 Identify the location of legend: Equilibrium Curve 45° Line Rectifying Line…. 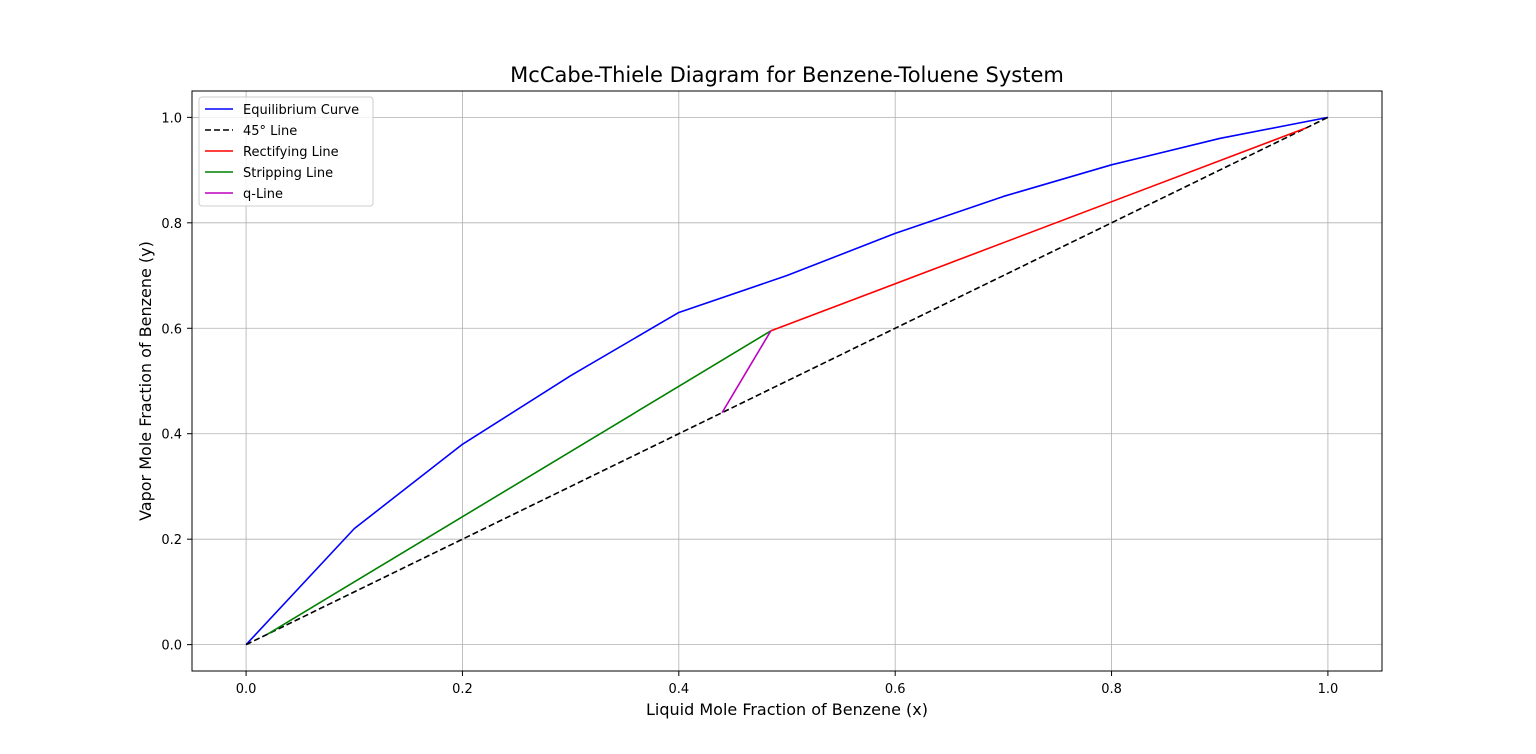
(286, 151).